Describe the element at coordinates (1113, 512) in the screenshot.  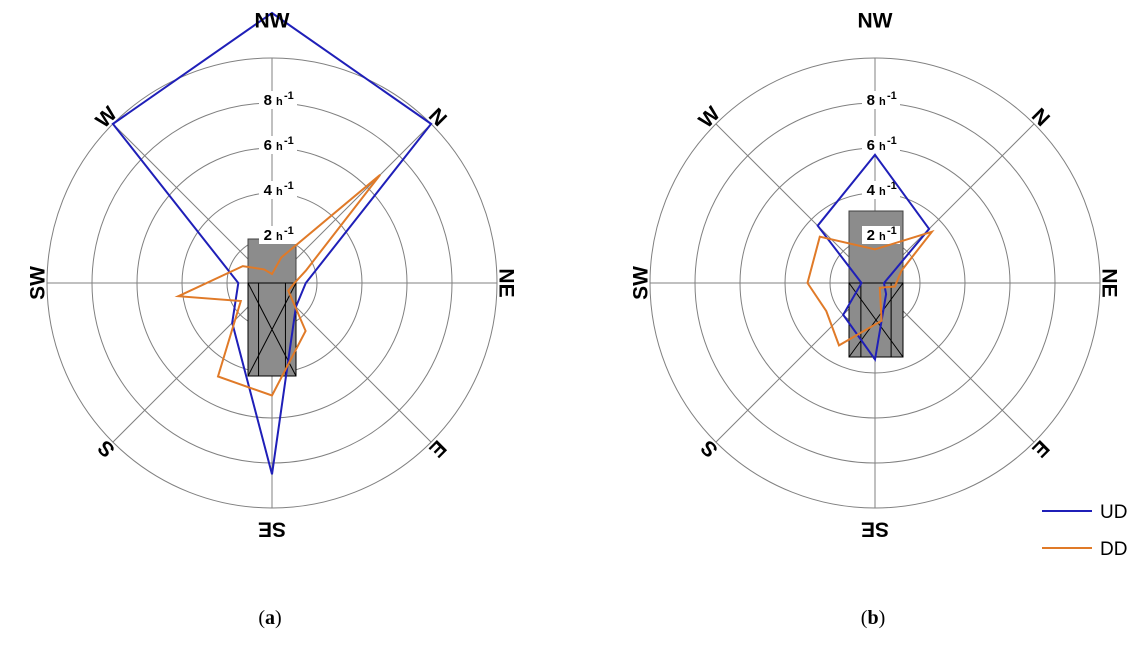
I see `legend-label: UD` at that location.